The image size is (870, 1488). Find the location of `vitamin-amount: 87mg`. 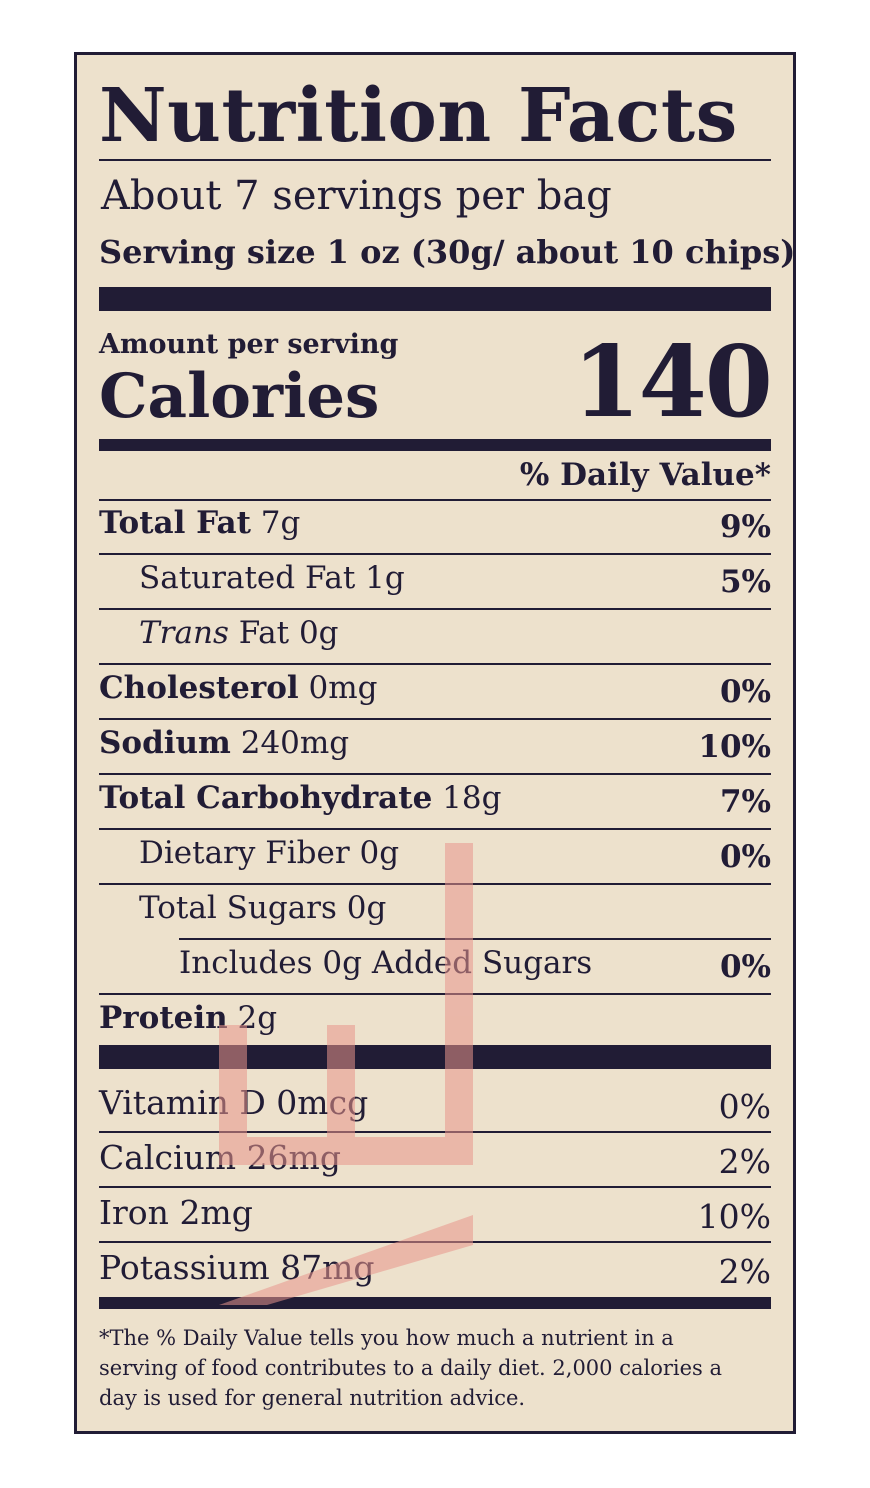

vitamin-amount: 87mg is located at coordinates (327, 1267).